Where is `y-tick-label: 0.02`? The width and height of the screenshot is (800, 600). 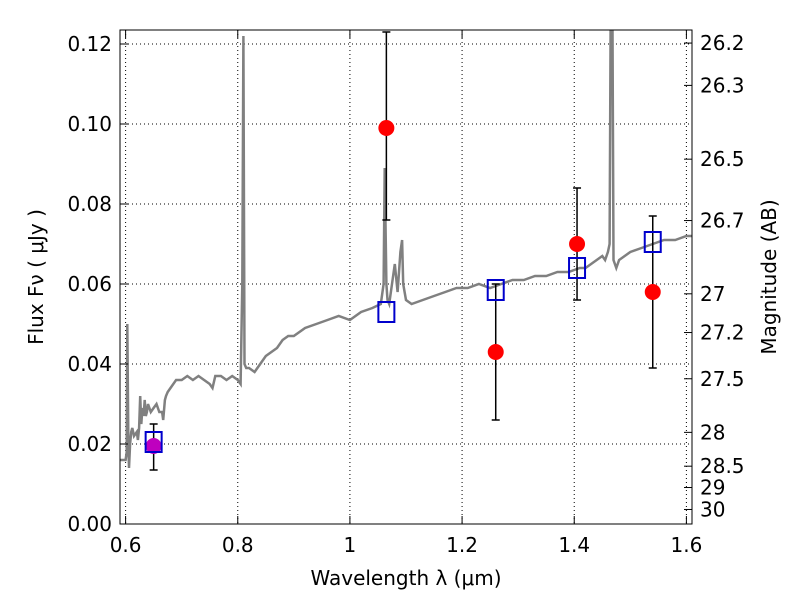
y-tick-label: 0.02 is located at coordinates (89, 444).